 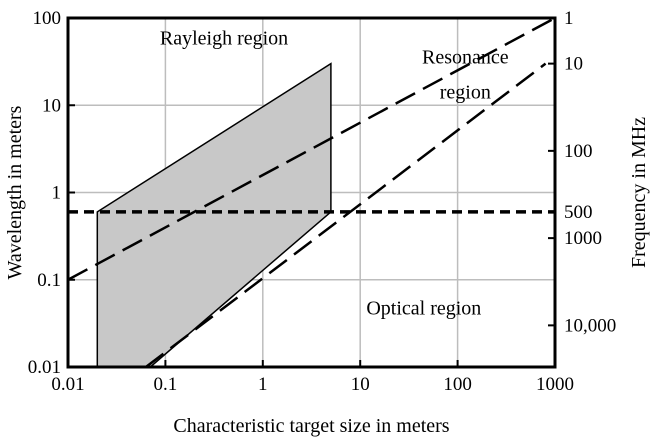 I want to click on annotation-3: Optical region, so click(x=423, y=308).